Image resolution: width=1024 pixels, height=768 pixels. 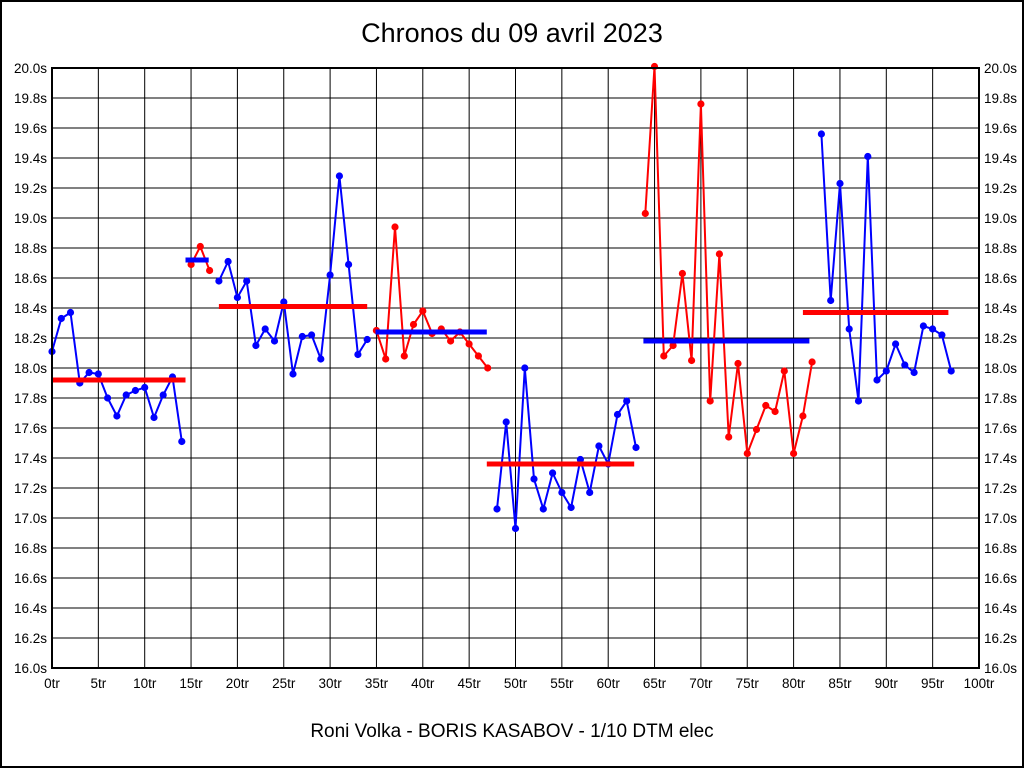 What do you see at coordinates (30, 608) in the screenshot?
I see `y-axis-tick-label-left: 16.4s` at bounding box center [30, 608].